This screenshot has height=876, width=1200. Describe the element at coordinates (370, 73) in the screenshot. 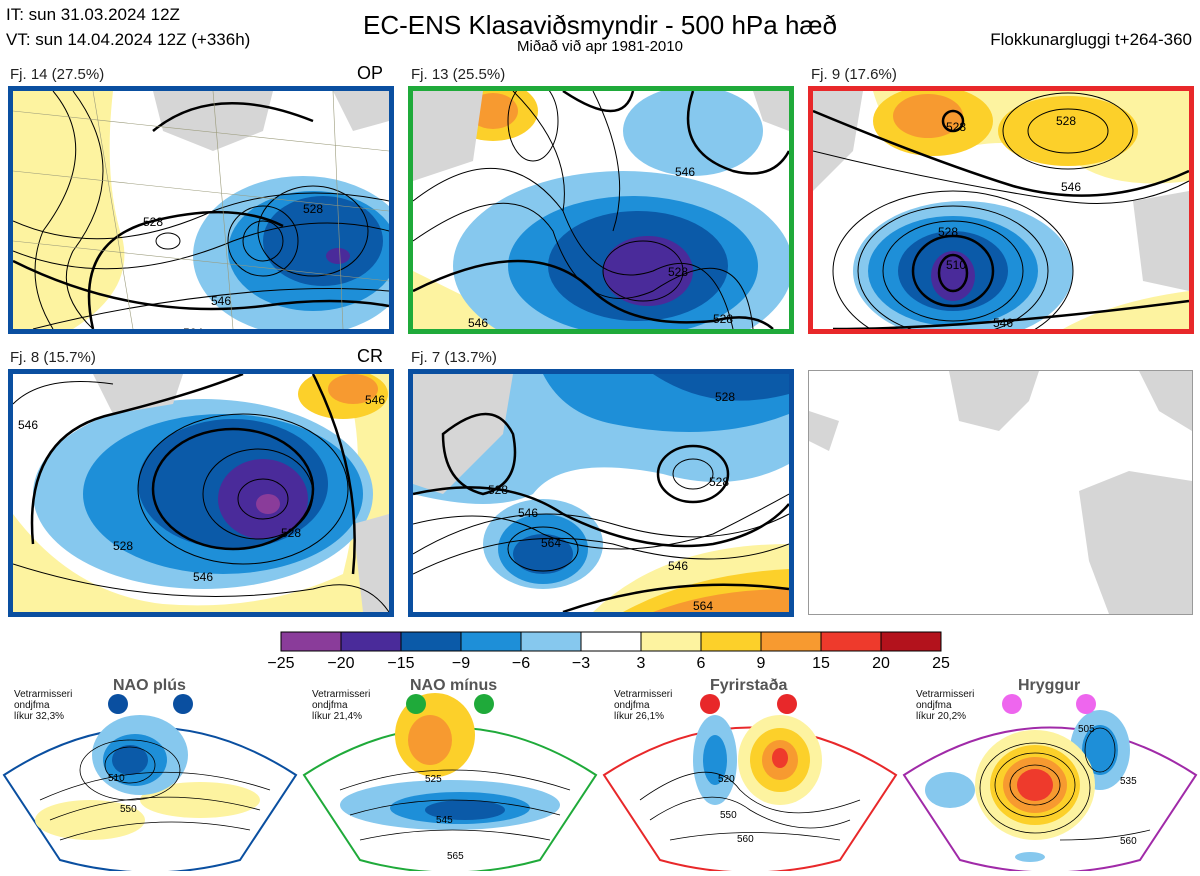

I see `panel-tag-op: OP` at that location.